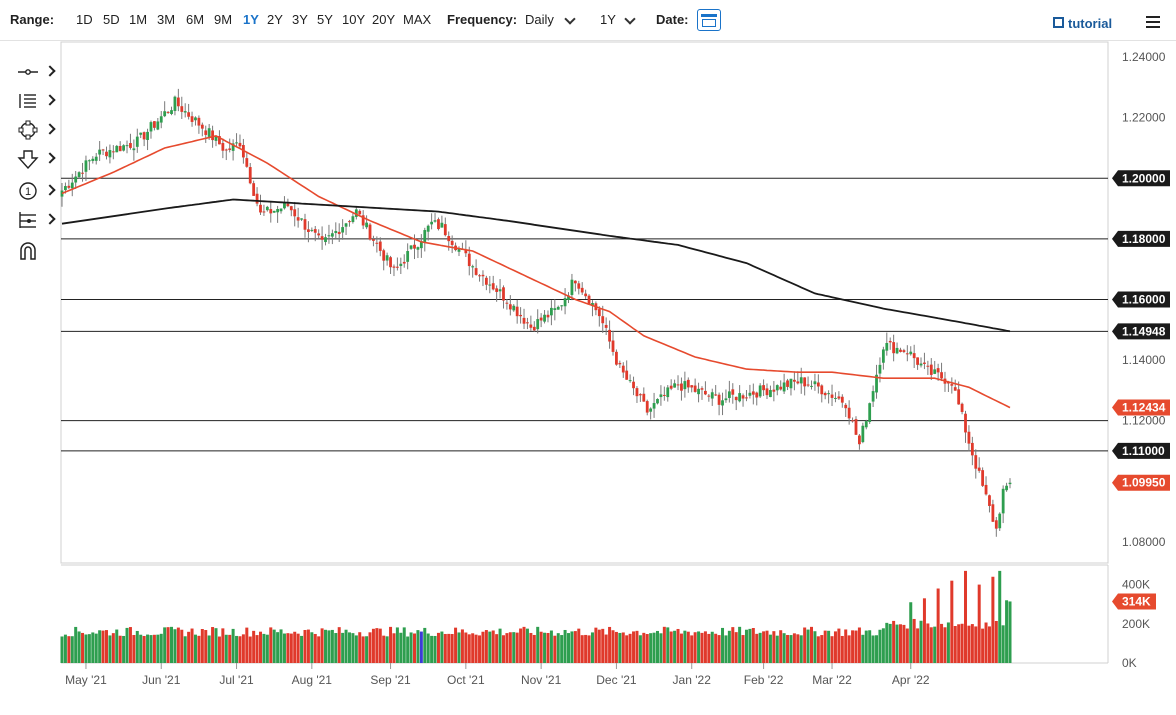  What do you see at coordinates (251, 19) in the screenshot?
I see `range-button-1y: 1Y` at bounding box center [251, 19].